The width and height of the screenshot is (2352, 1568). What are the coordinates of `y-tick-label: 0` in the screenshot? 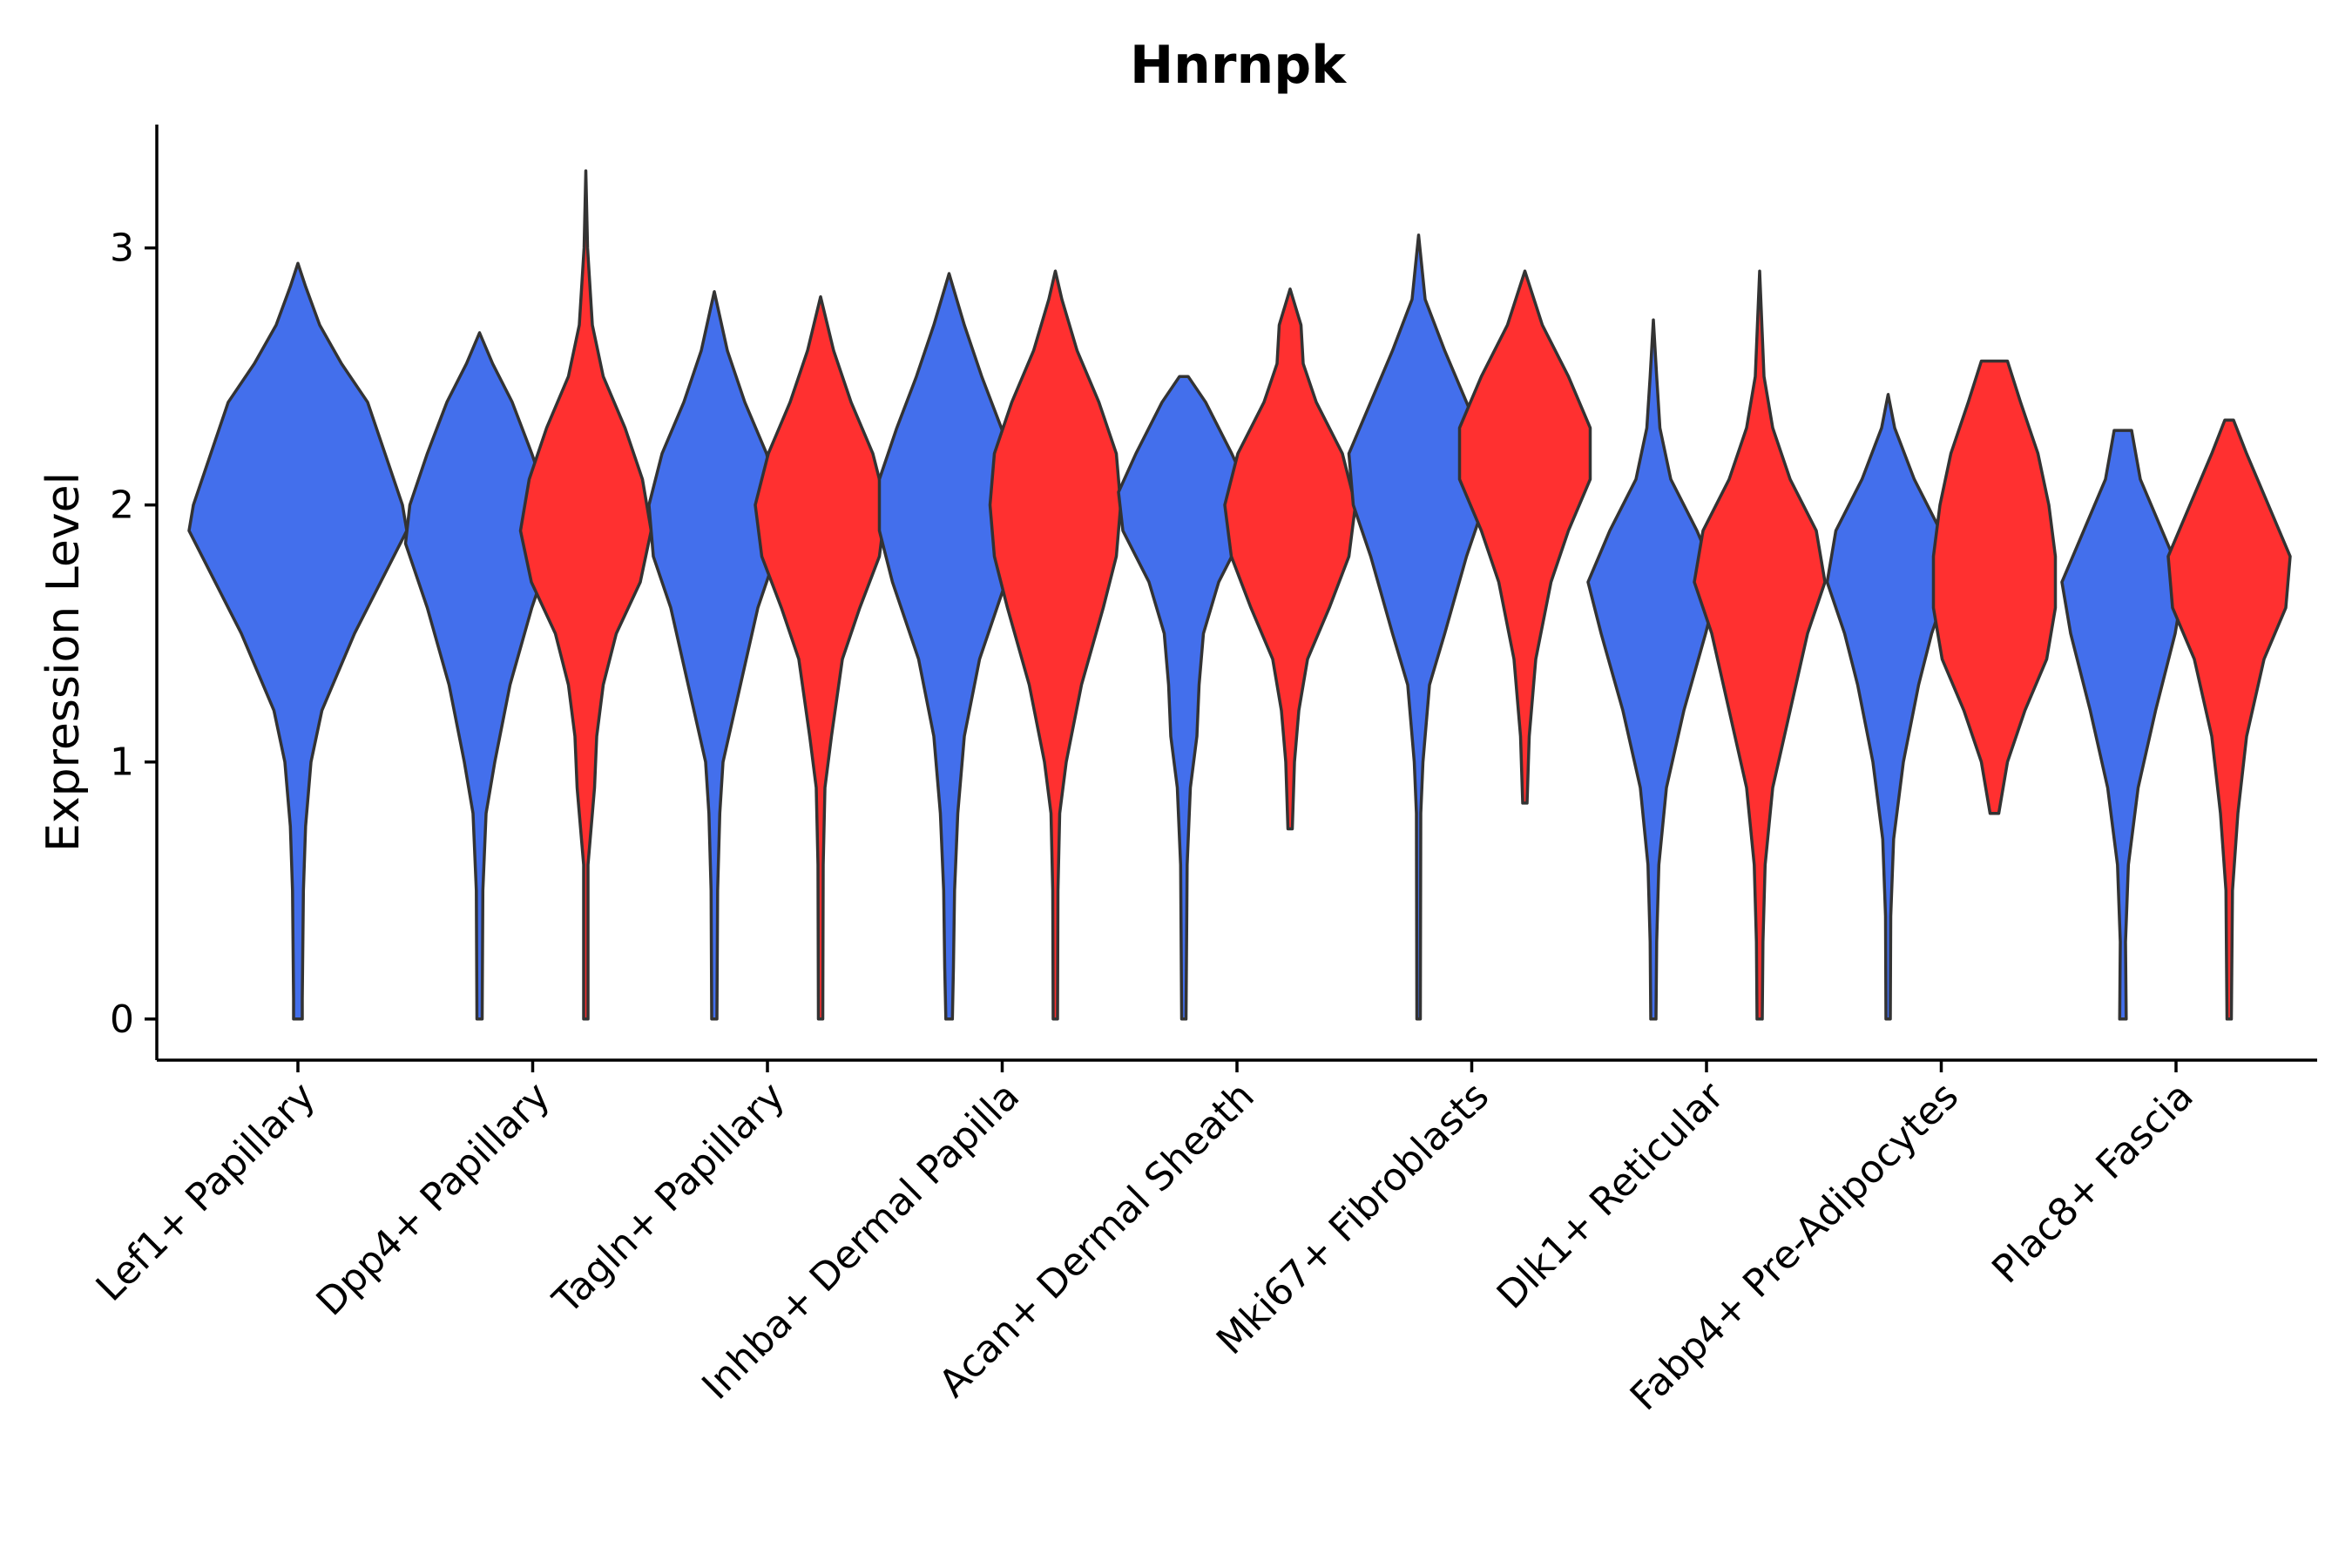 It's located at (122, 1019).